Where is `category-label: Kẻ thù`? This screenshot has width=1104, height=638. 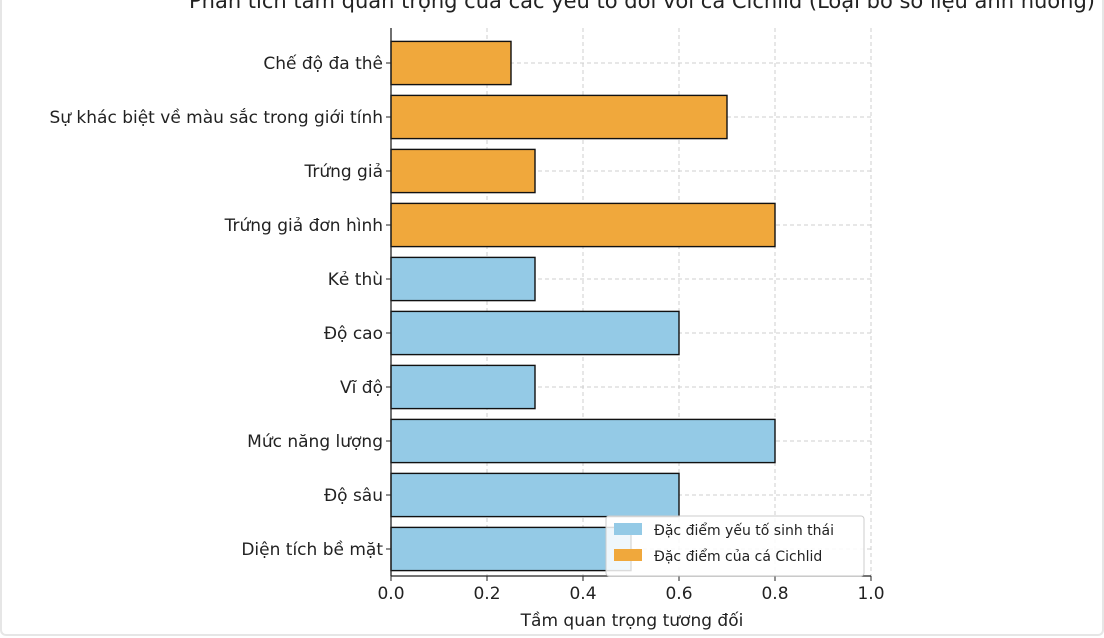 category-label: Kẻ thù is located at coordinates (355, 280).